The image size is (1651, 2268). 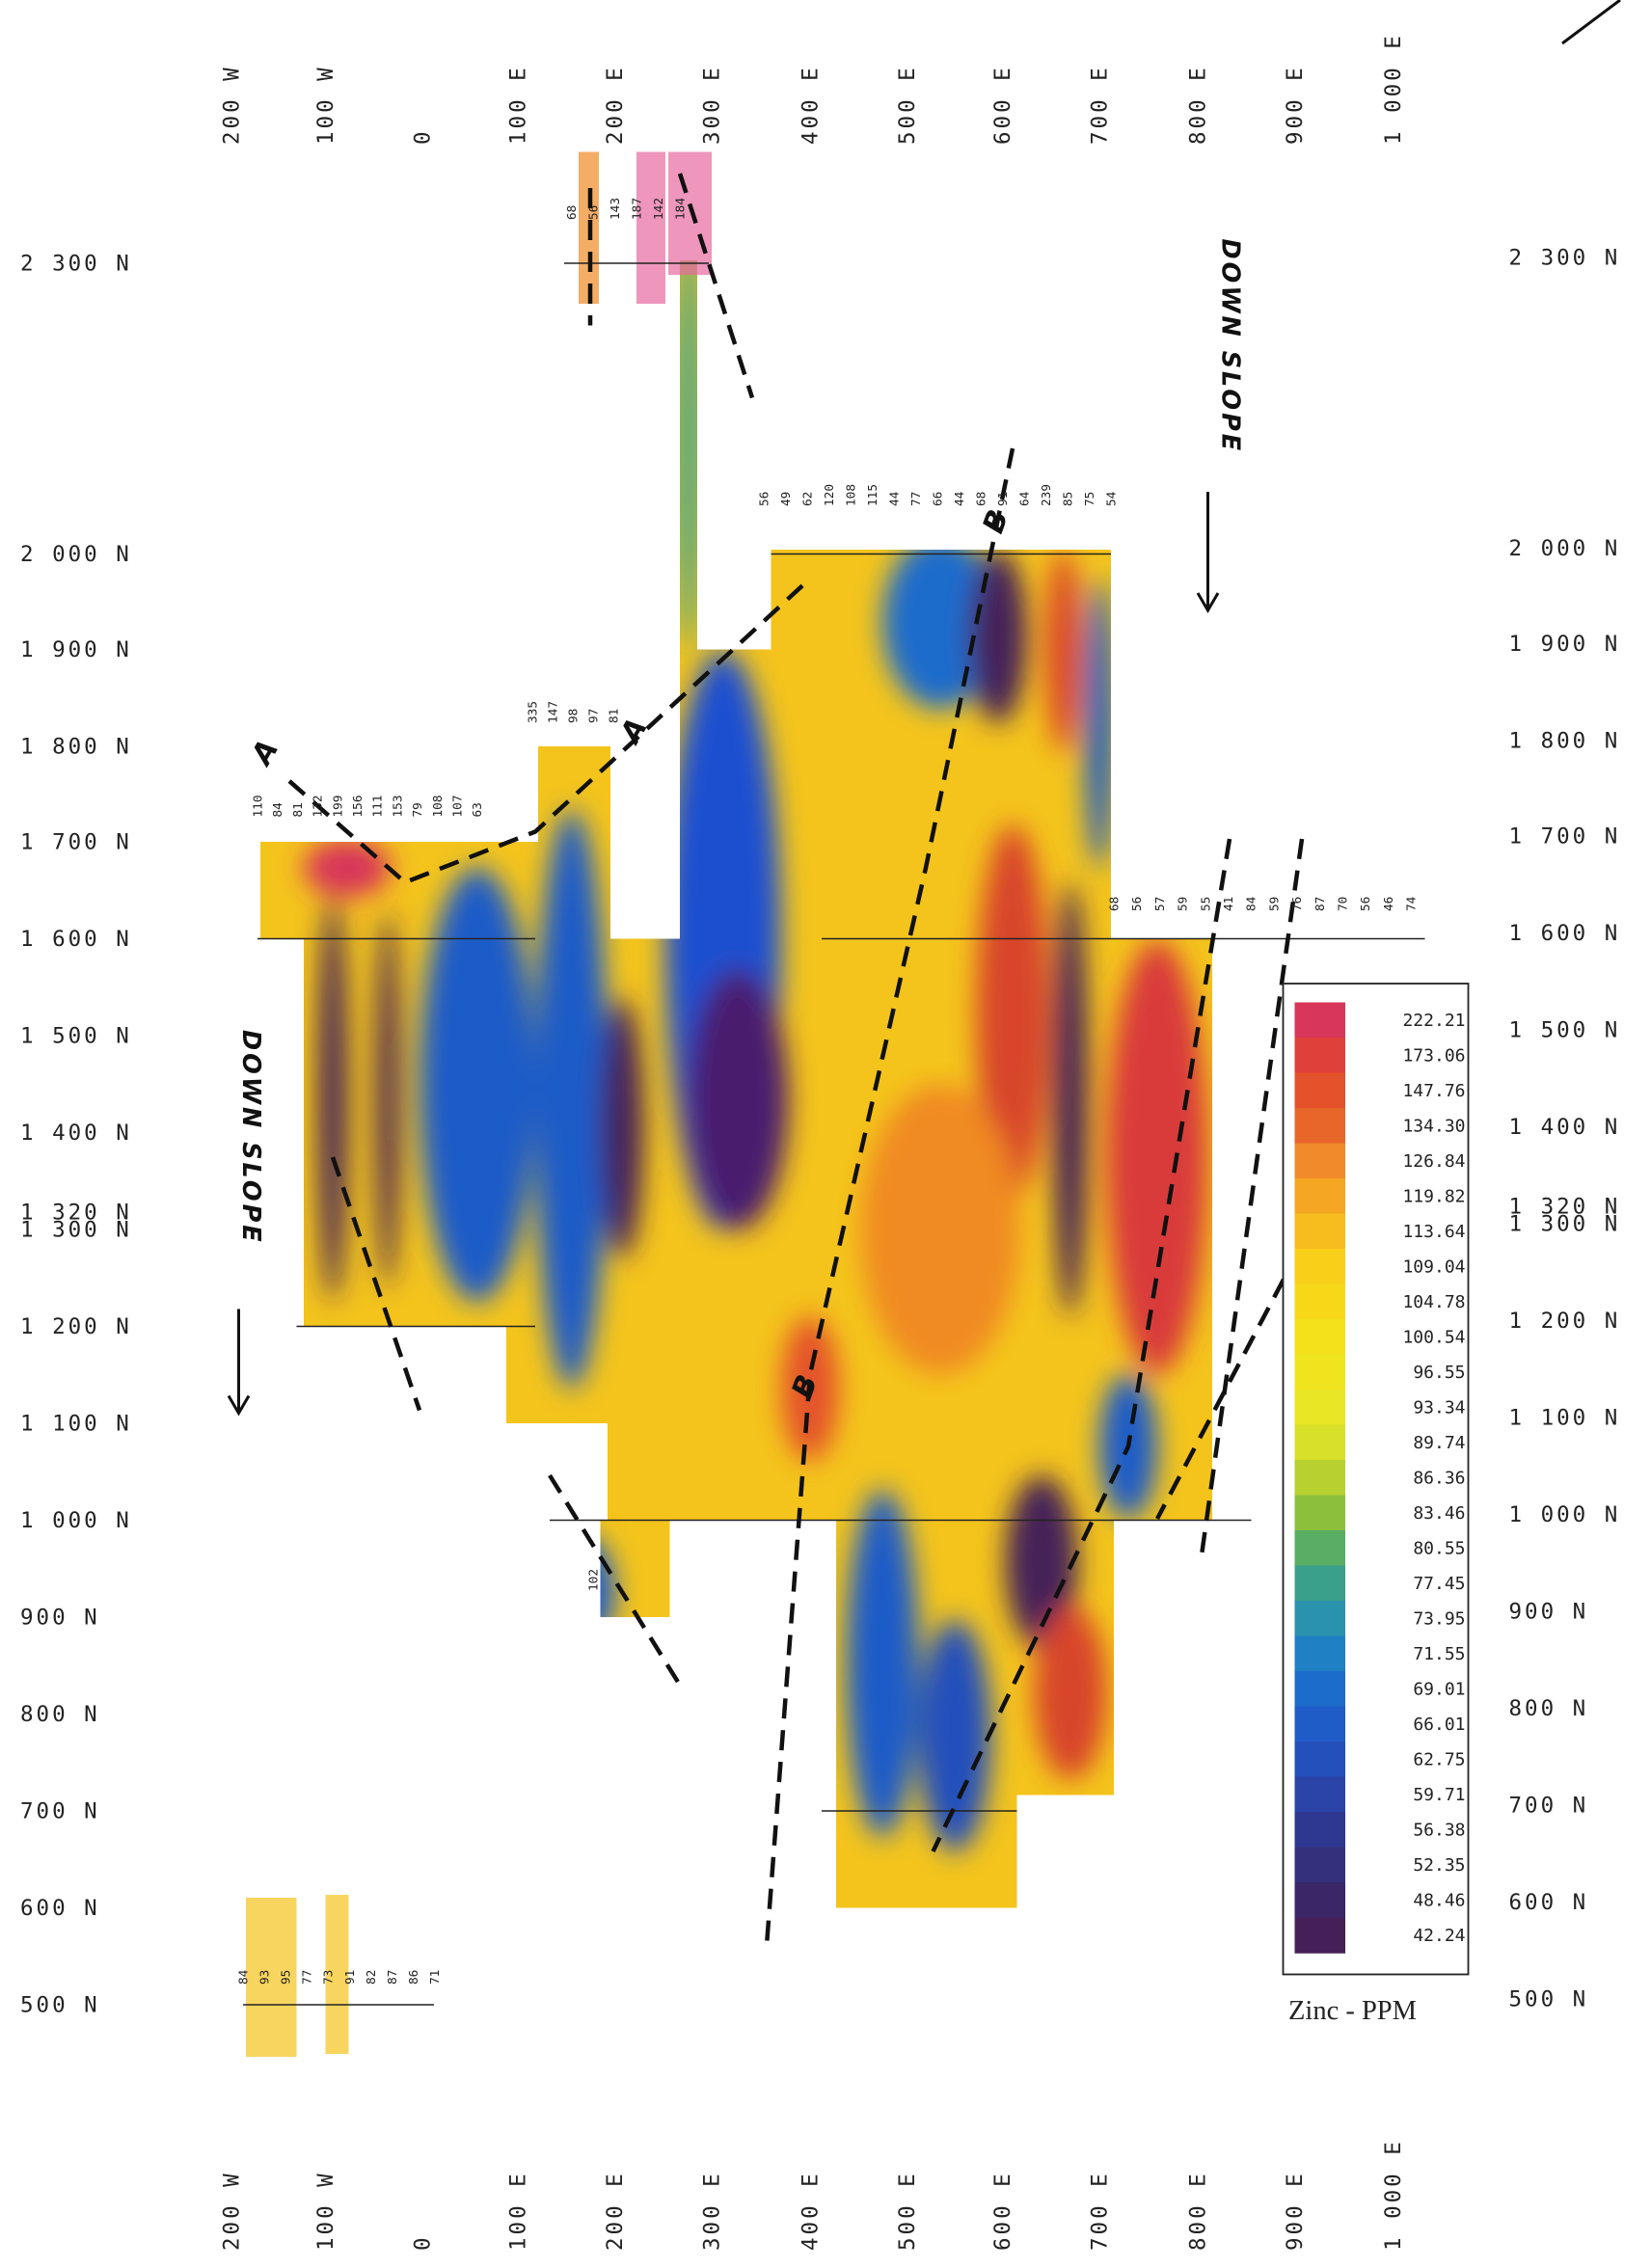 I want to click on northing-label: 1 500 N, so click(x=1565, y=1030).